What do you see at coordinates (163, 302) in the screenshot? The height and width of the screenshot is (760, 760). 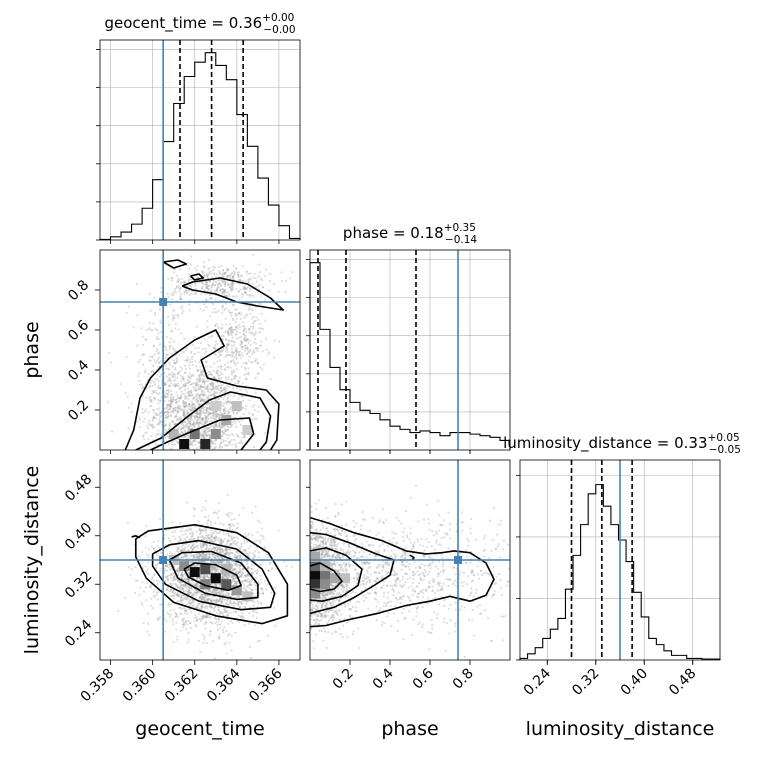 I see `truth-marker` at bounding box center [163, 302].